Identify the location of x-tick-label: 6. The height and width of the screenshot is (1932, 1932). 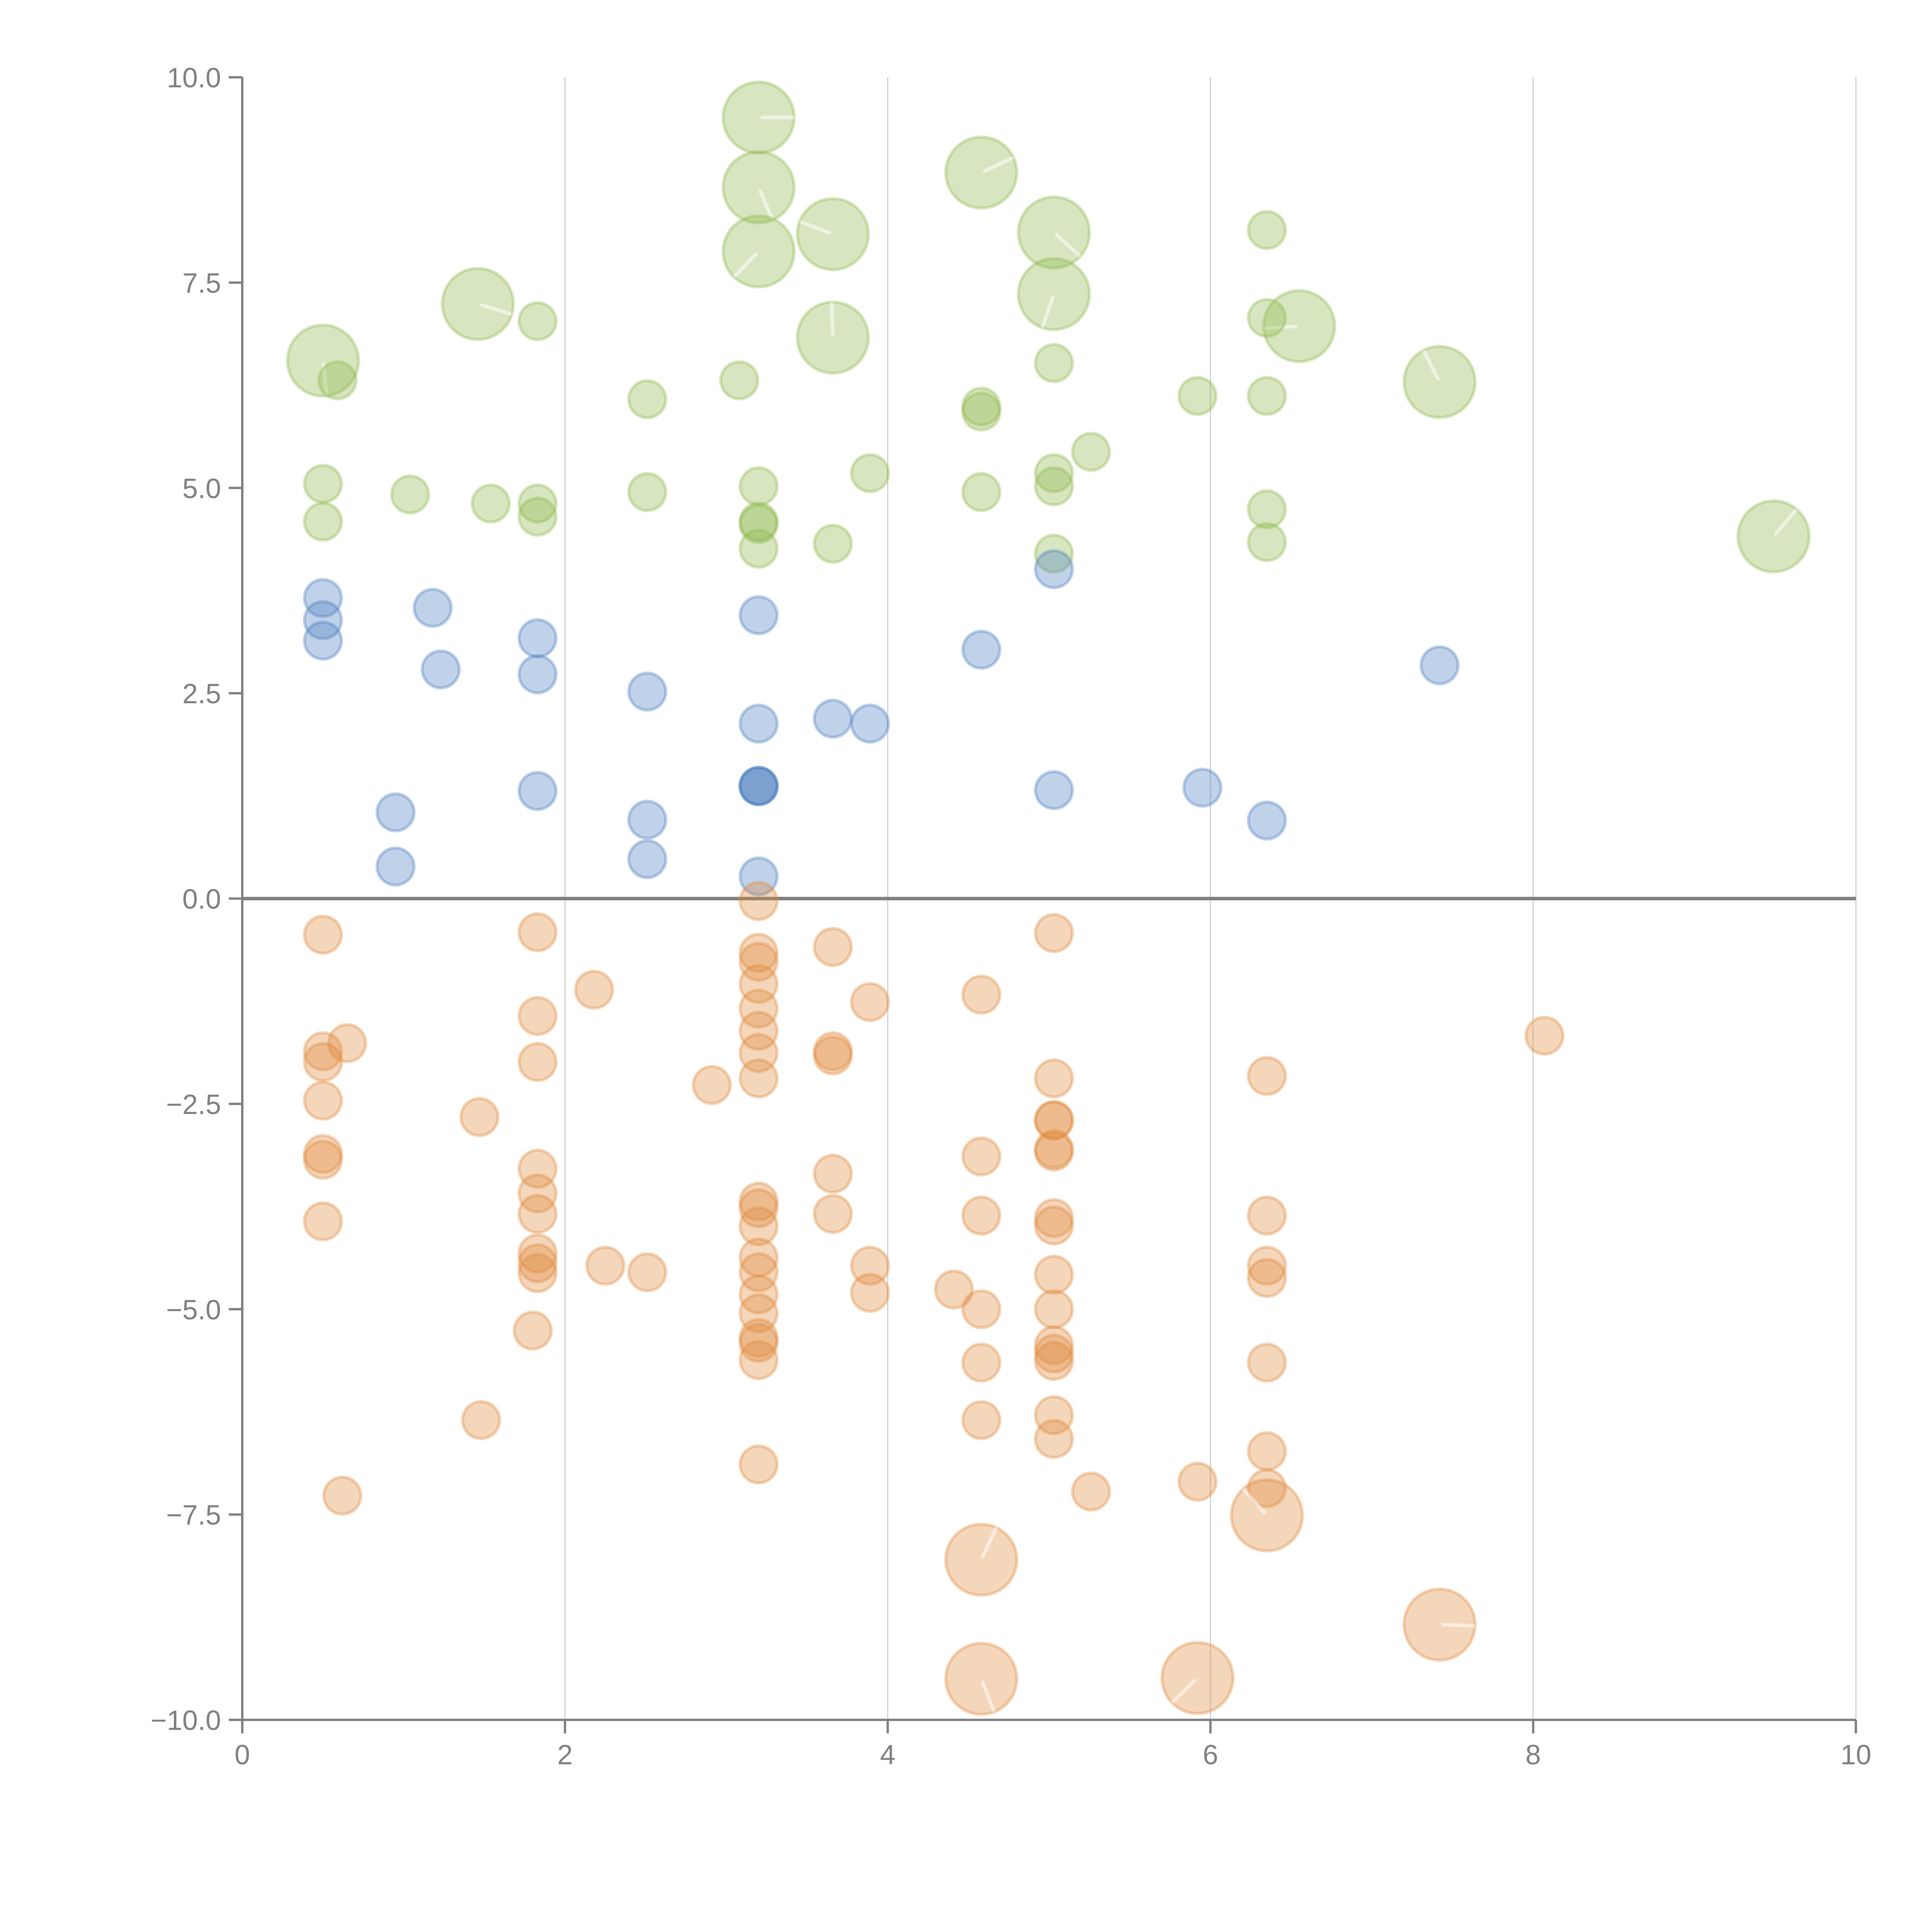
(1211, 1755).